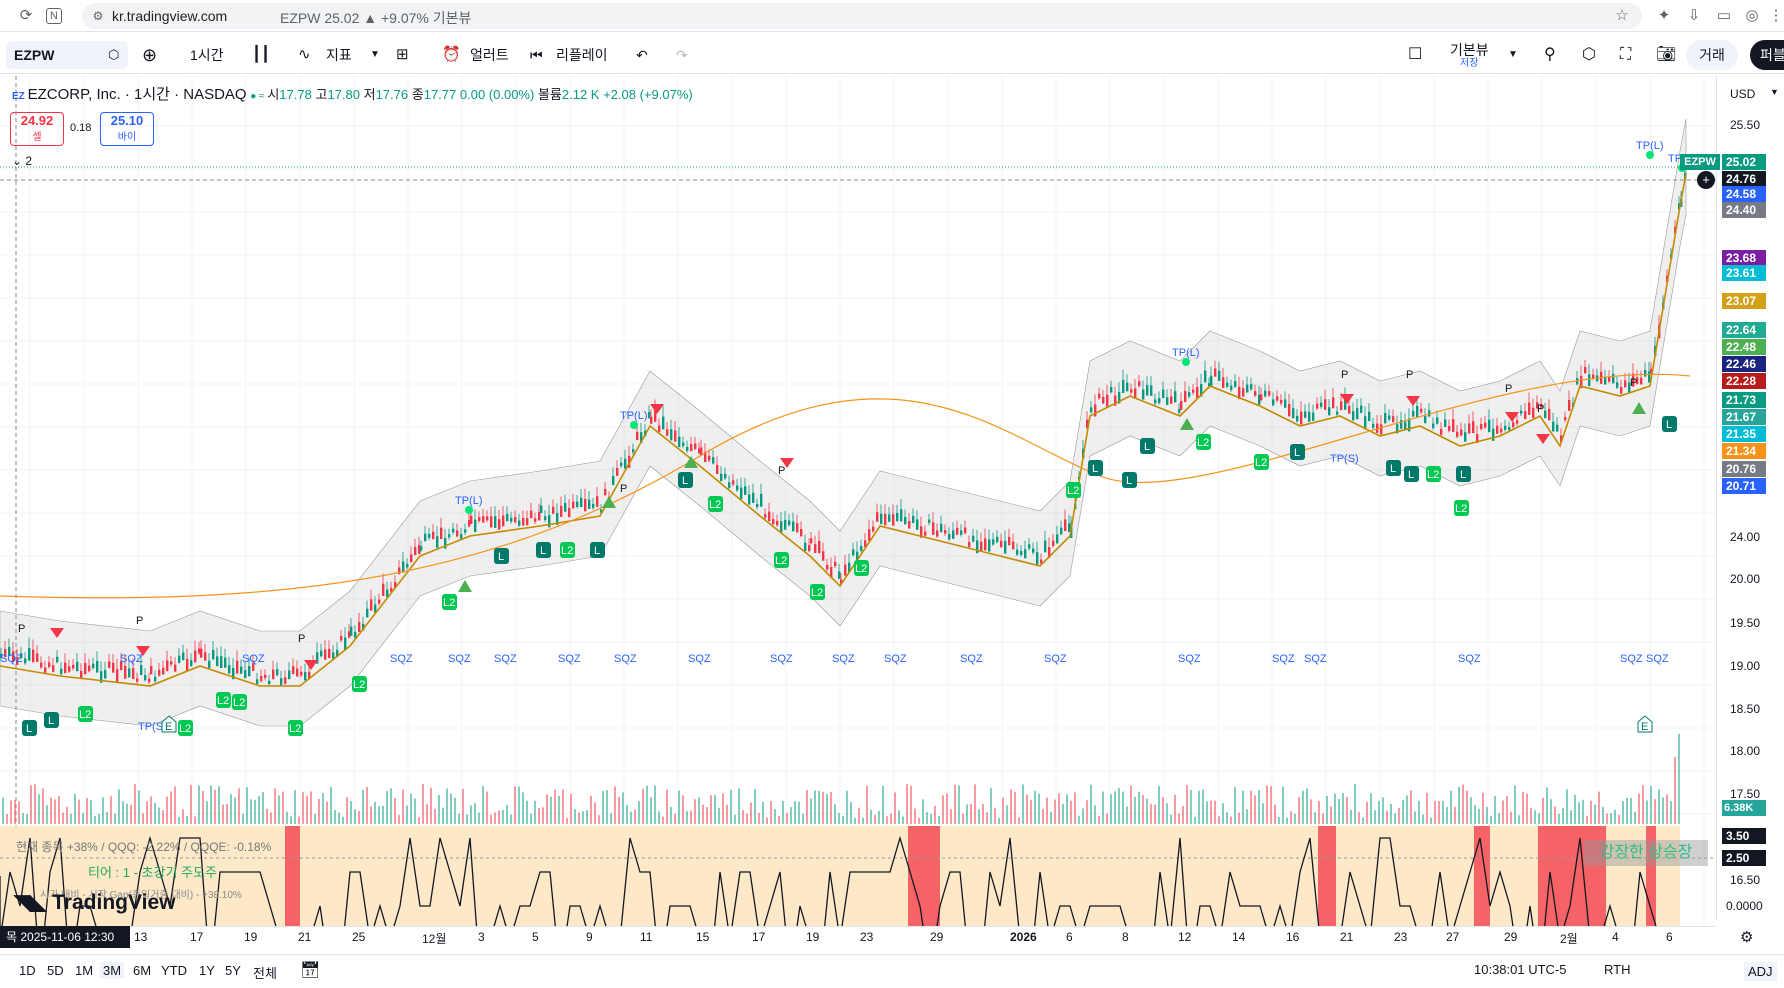  Describe the element at coordinates (94, 902) in the screenshot. I see `tradingview-logo: ◥◣ TradingView` at that location.